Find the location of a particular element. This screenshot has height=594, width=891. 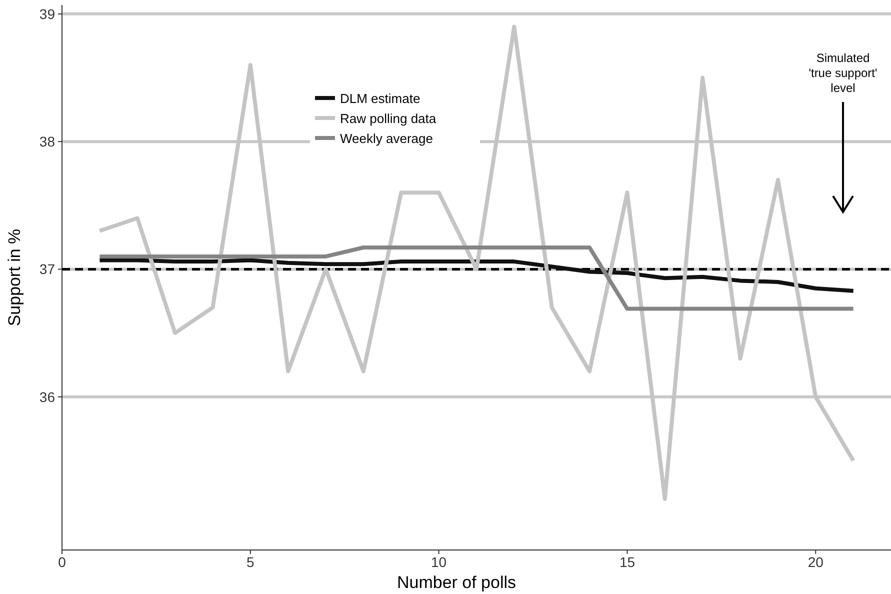

annotation: Simulated 'true support' level is located at coordinates (843, 73).